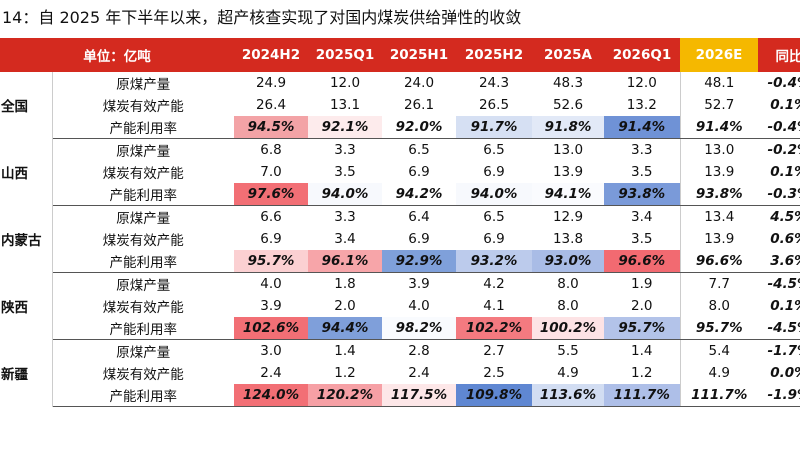 This screenshot has height=450, width=800. I want to click on value-cell: 48.1, so click(718, 83).